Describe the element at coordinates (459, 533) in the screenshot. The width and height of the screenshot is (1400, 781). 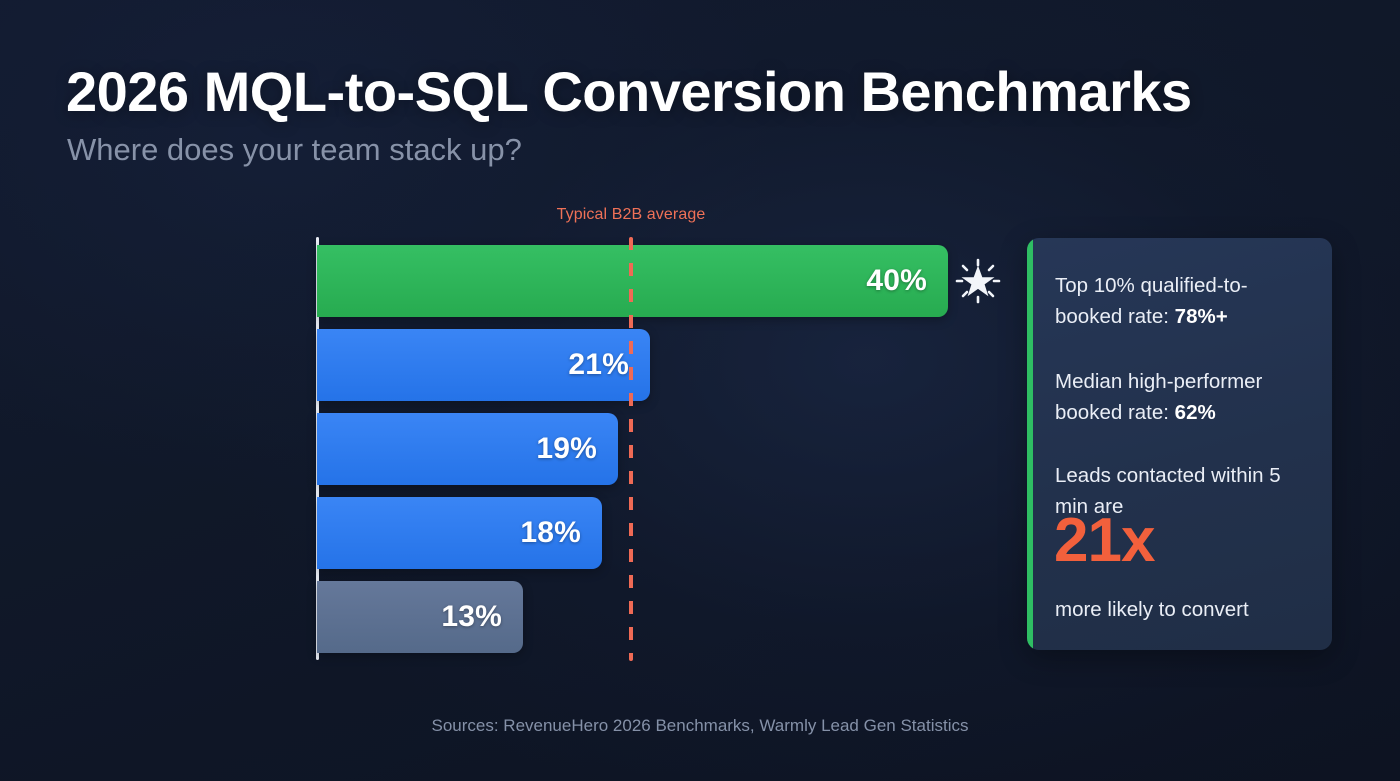
I see `bar-automotive: 18%` at that location.